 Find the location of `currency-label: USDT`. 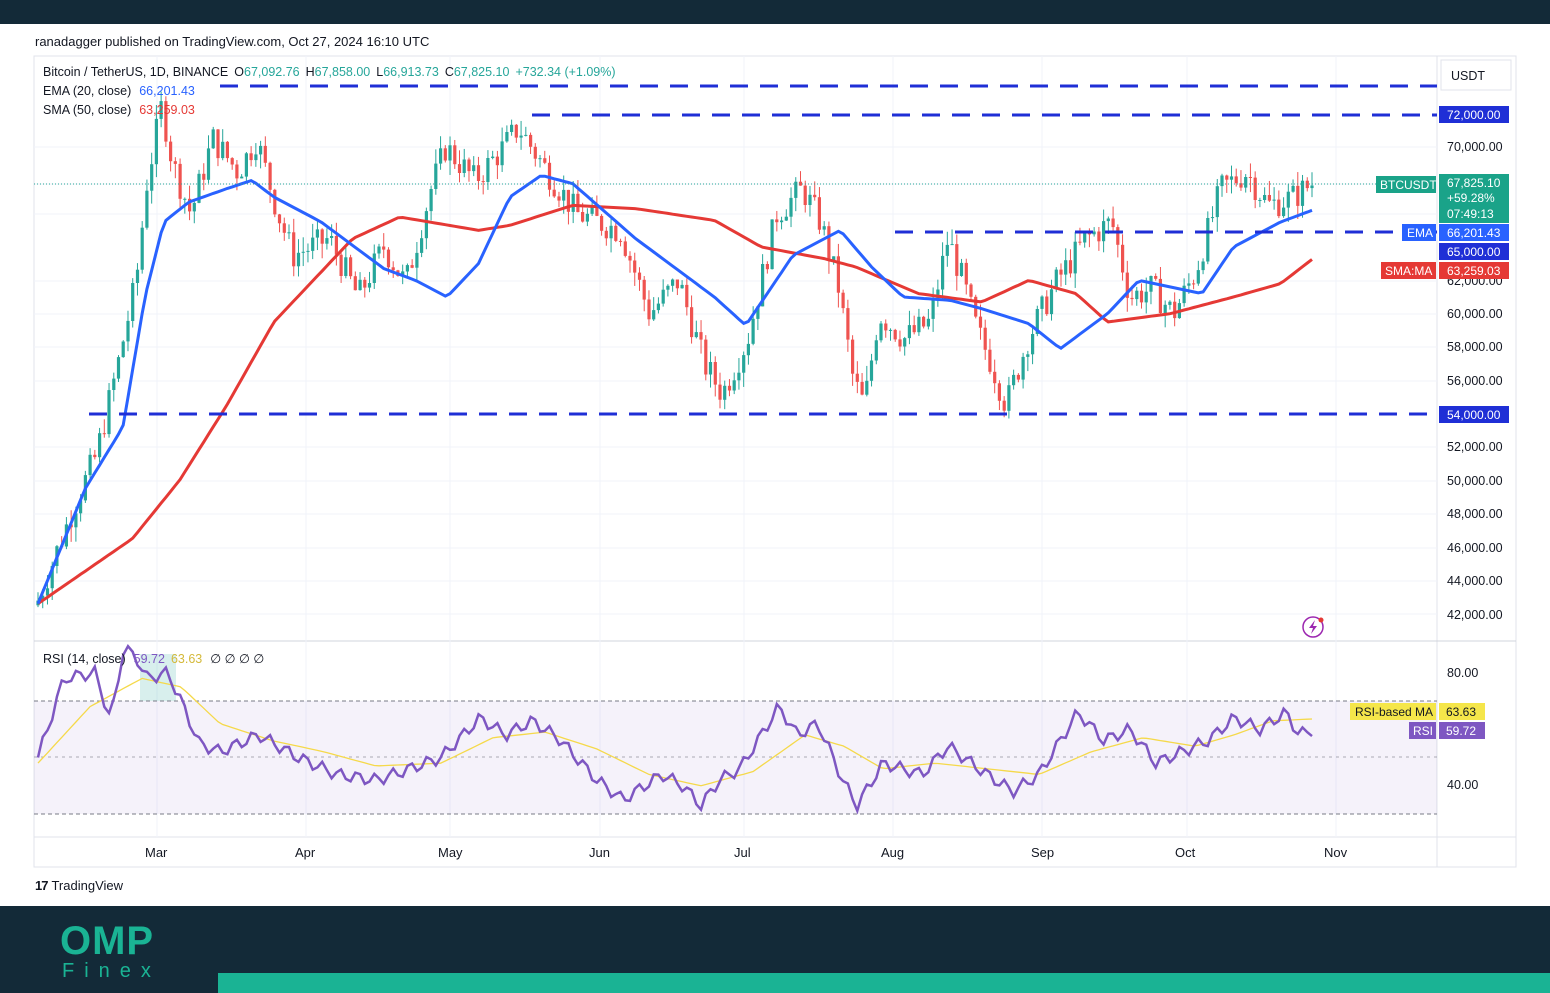

currency-label: USDT is located at coordinates (1468, 76).